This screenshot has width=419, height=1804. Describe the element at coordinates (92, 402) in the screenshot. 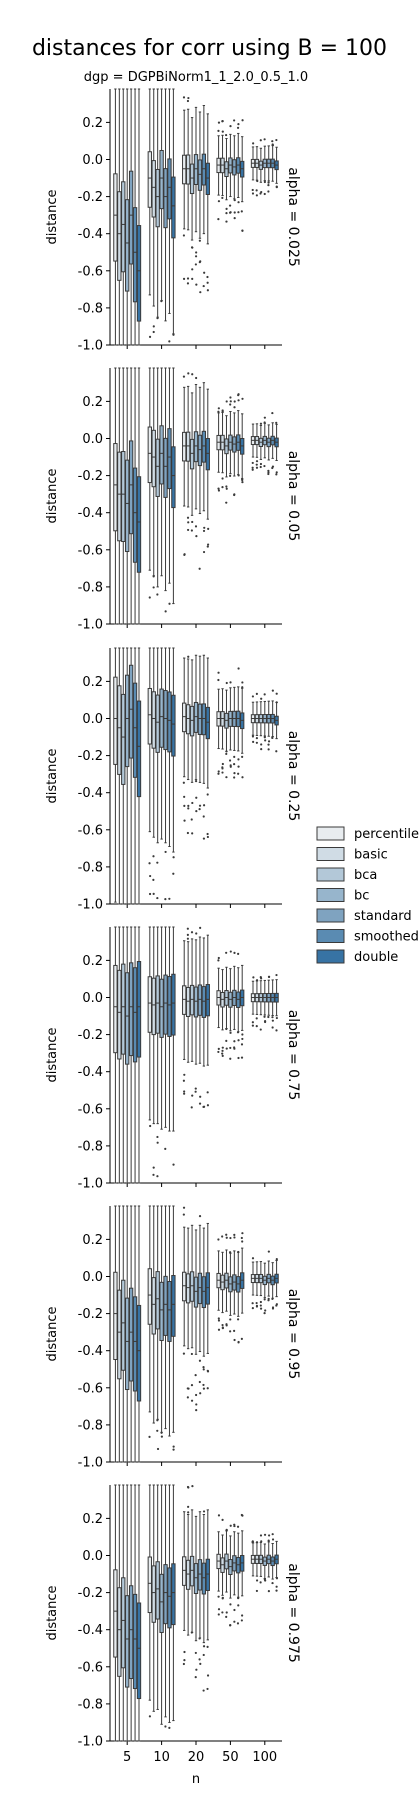

I see `y-tick-label: 0.2` at that location.